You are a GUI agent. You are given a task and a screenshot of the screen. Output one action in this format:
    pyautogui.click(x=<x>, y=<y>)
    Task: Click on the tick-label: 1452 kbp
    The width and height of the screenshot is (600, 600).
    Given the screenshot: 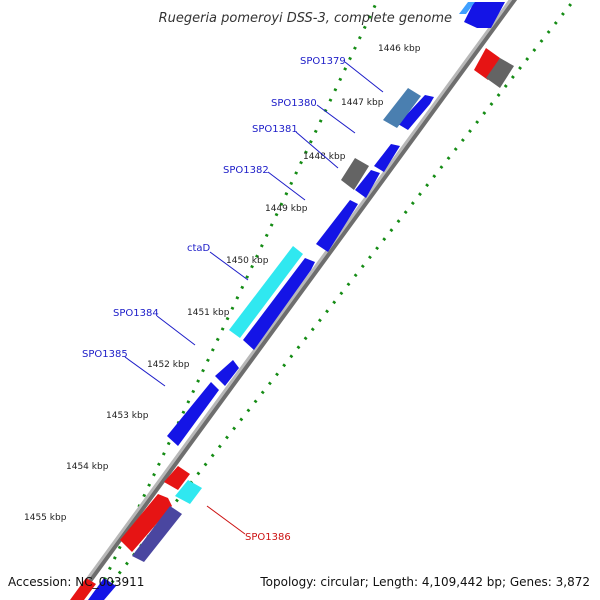 What is the action you would take?
    pyautogui.click(x=168, y=365)
    